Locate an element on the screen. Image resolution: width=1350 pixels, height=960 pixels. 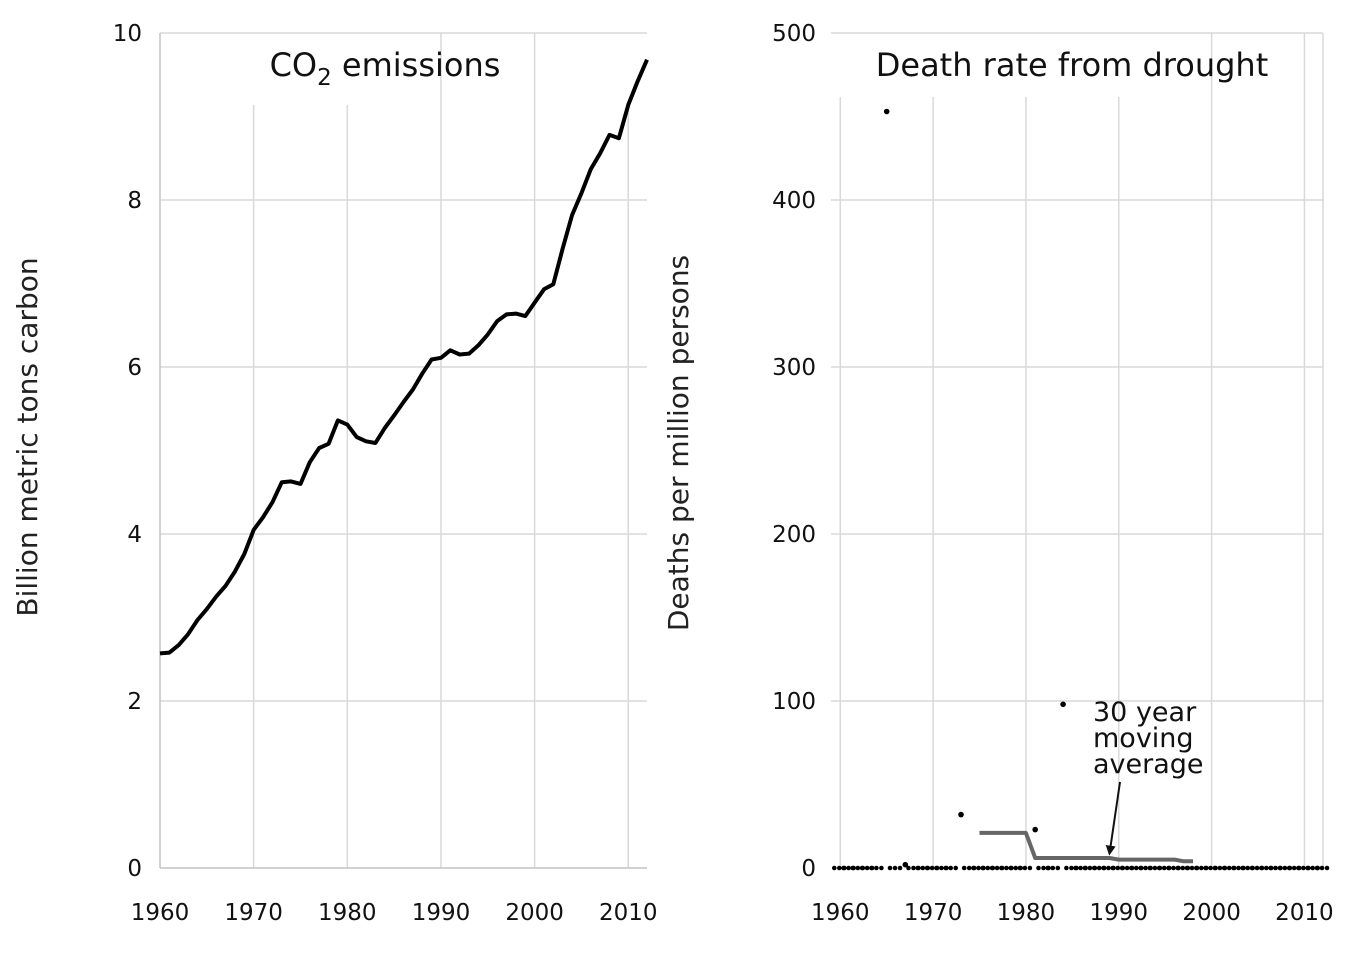
co2-y-tick-label: 0 is located at coordinates (134, 869).